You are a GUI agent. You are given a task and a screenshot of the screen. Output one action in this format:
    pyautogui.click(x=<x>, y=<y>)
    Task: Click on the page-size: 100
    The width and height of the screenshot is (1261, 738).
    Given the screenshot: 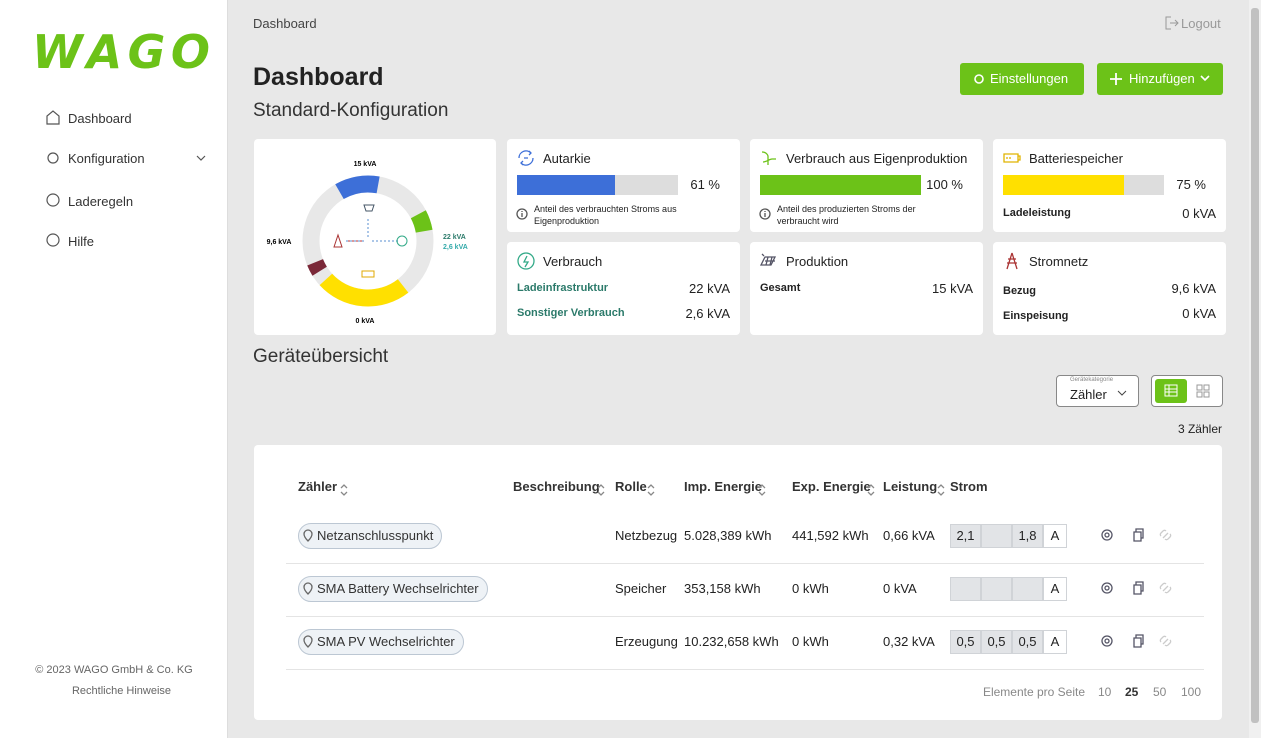 What is the action you would take?
    pyautogui.click(x=1191, y=692)
    